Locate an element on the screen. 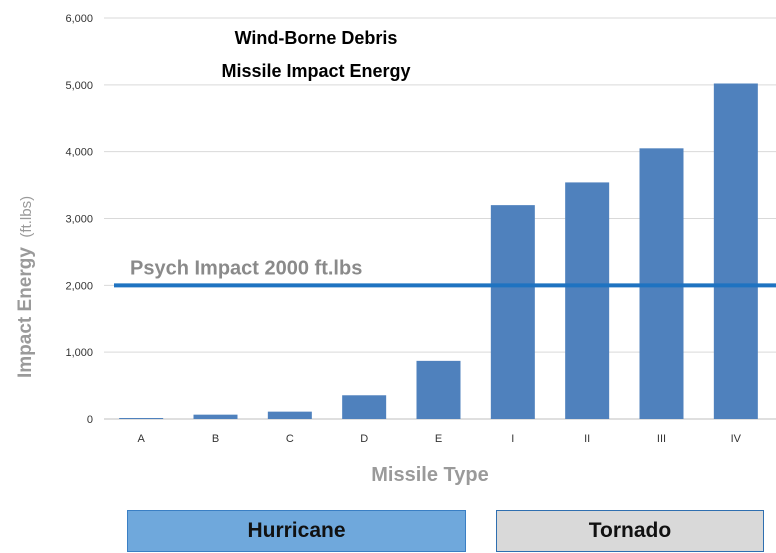  bar-II is located at coordinates (587, 300).